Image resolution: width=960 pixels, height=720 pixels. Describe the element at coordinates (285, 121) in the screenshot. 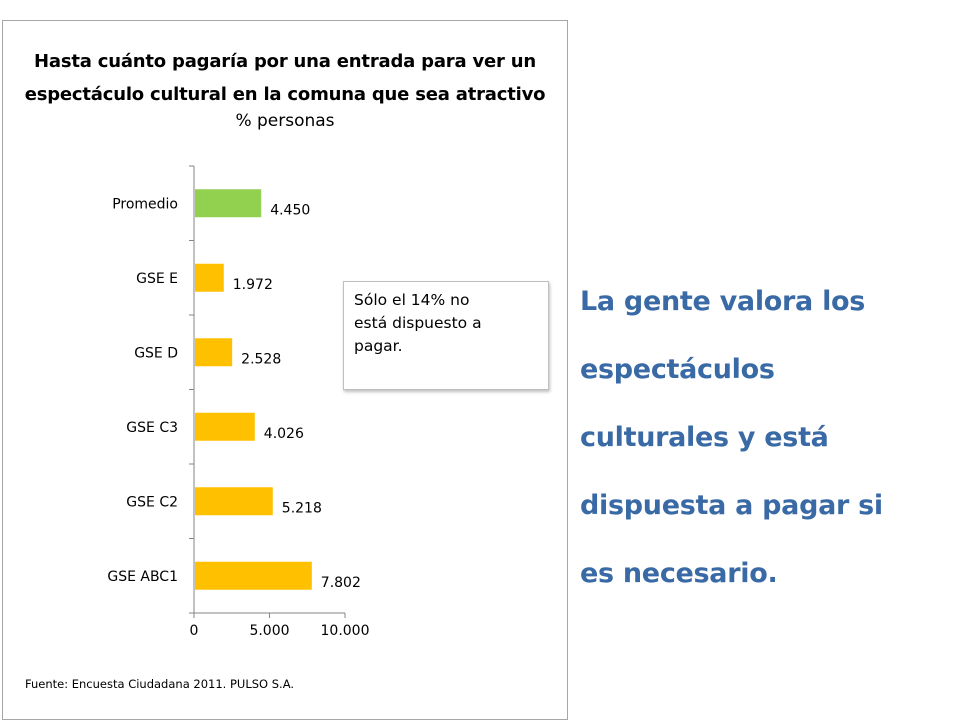

I see `chart-subtitle: % personas` at that location.